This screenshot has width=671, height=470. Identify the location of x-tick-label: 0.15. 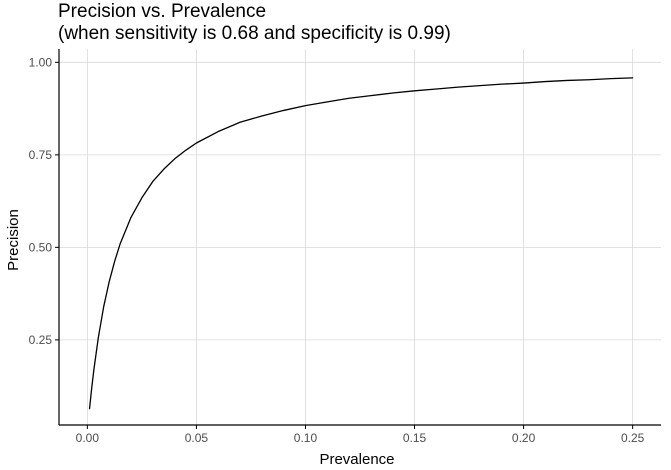
(415, 438).